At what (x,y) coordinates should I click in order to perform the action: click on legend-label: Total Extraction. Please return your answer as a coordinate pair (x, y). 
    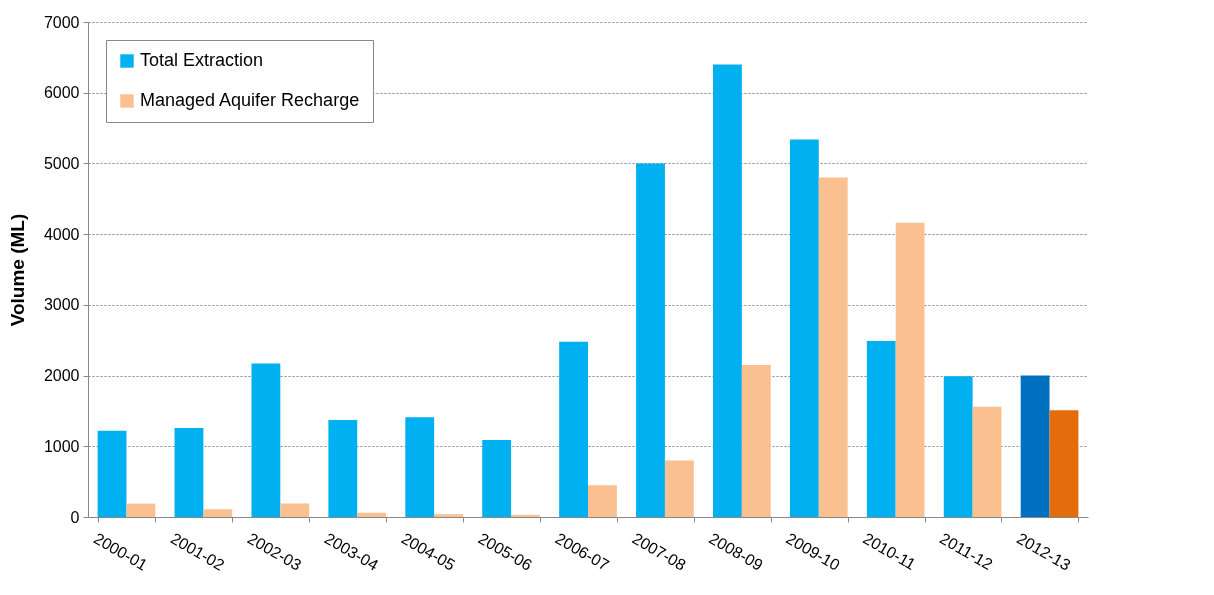
    Looking at the image, I should click on (202, 60).